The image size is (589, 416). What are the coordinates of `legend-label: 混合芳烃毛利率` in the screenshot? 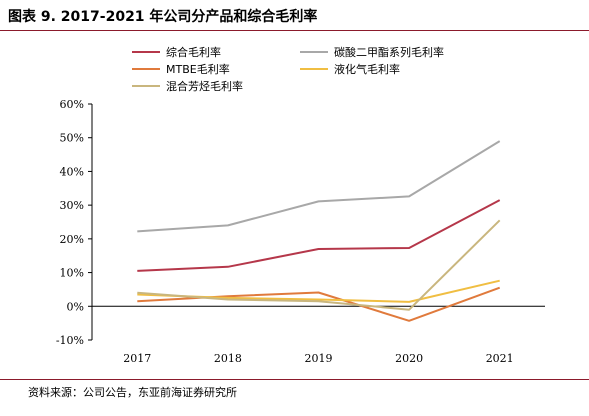 It's located at (204, 86).